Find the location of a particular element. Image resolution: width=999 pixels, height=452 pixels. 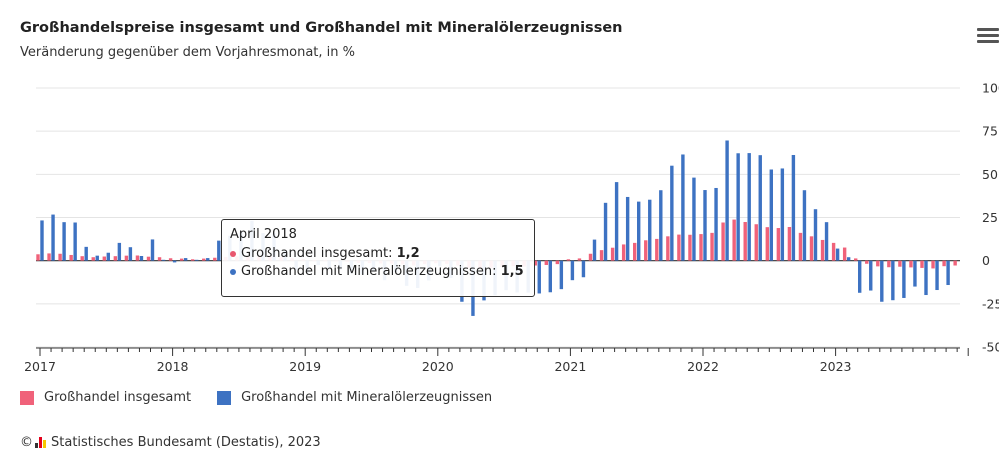

legend-item-mineraloel: Großhandel mit Mineralölerzeugnissen is located at coordinates (354, 397).